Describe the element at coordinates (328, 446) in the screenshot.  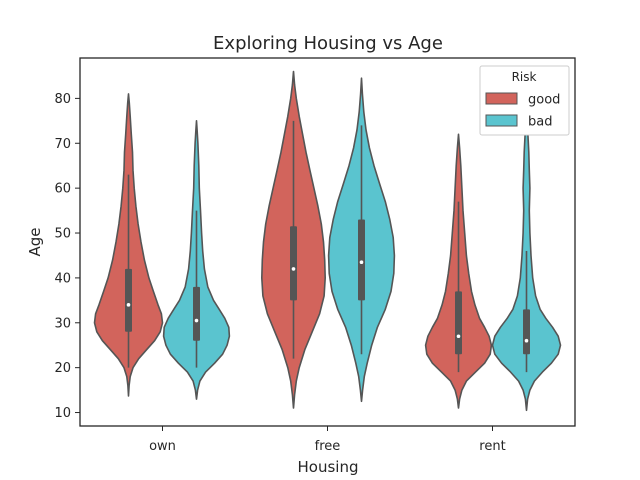
I see `x-tick-label: free` at that location.